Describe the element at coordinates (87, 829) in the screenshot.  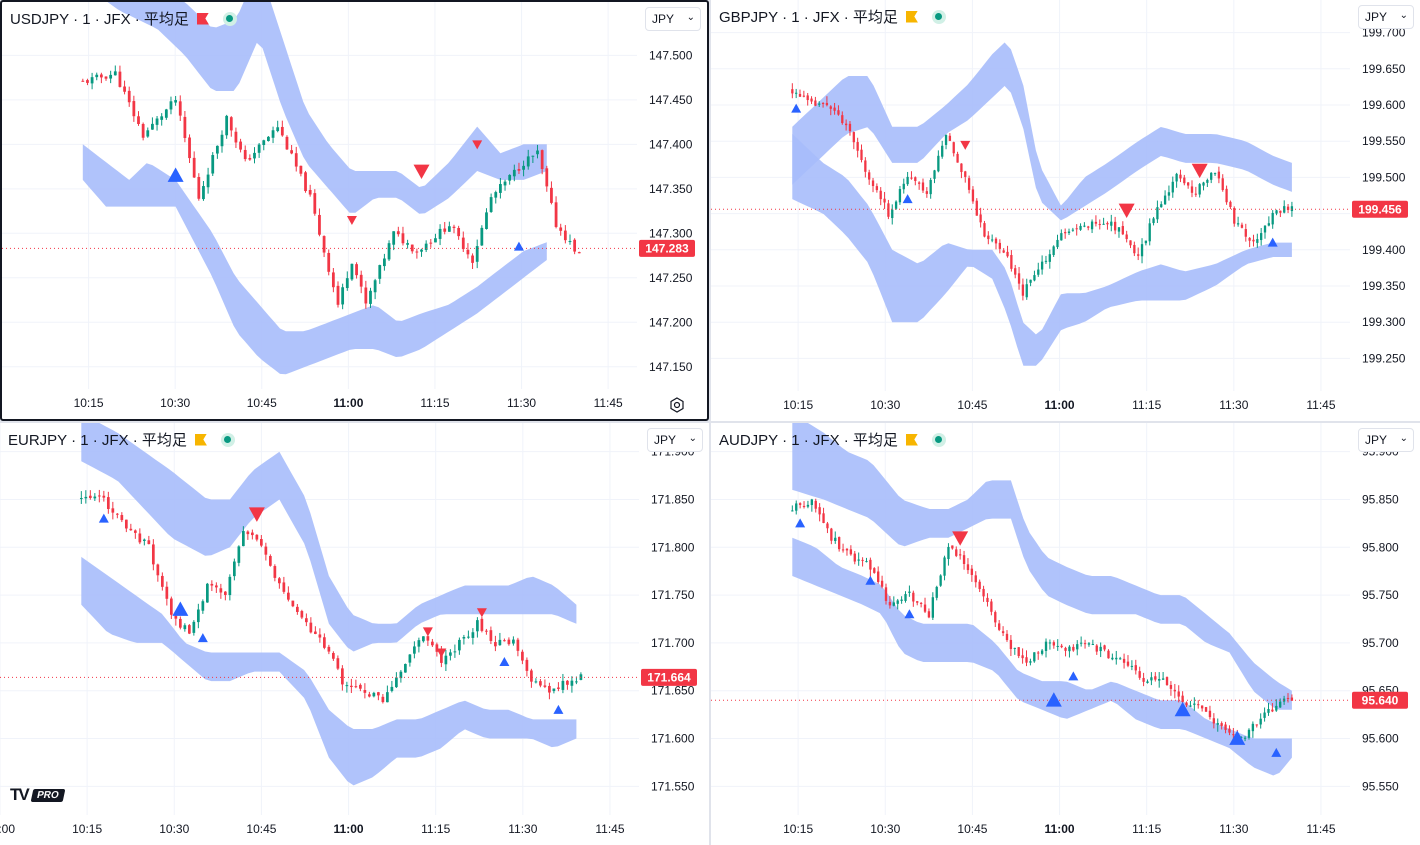
I see `time-tick-label: 10:15` at that location.